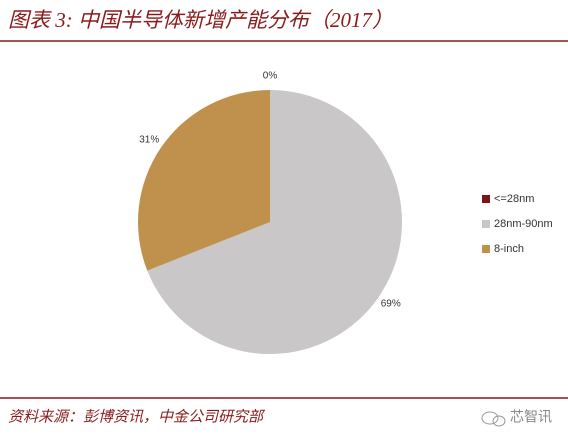 This screenshot has width=568, height=444. Describe the element at coordinates (149, 140) in the screenshot. I see `data-label: 31%` at that location.